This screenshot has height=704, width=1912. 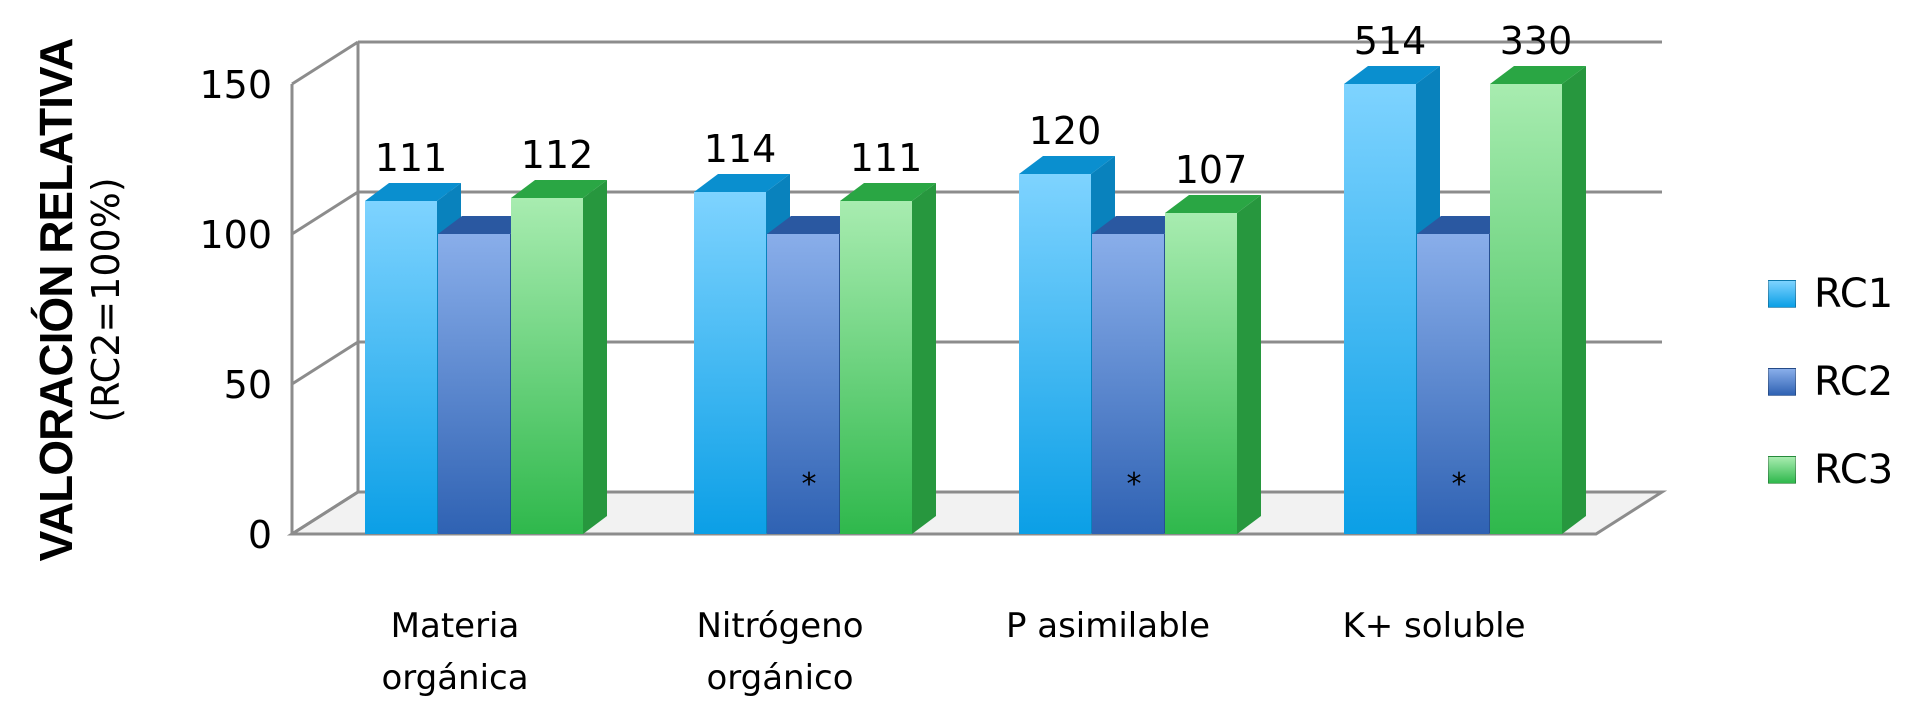 I want to click on category-line1: P asimilable, so click(x=1108, y=626).